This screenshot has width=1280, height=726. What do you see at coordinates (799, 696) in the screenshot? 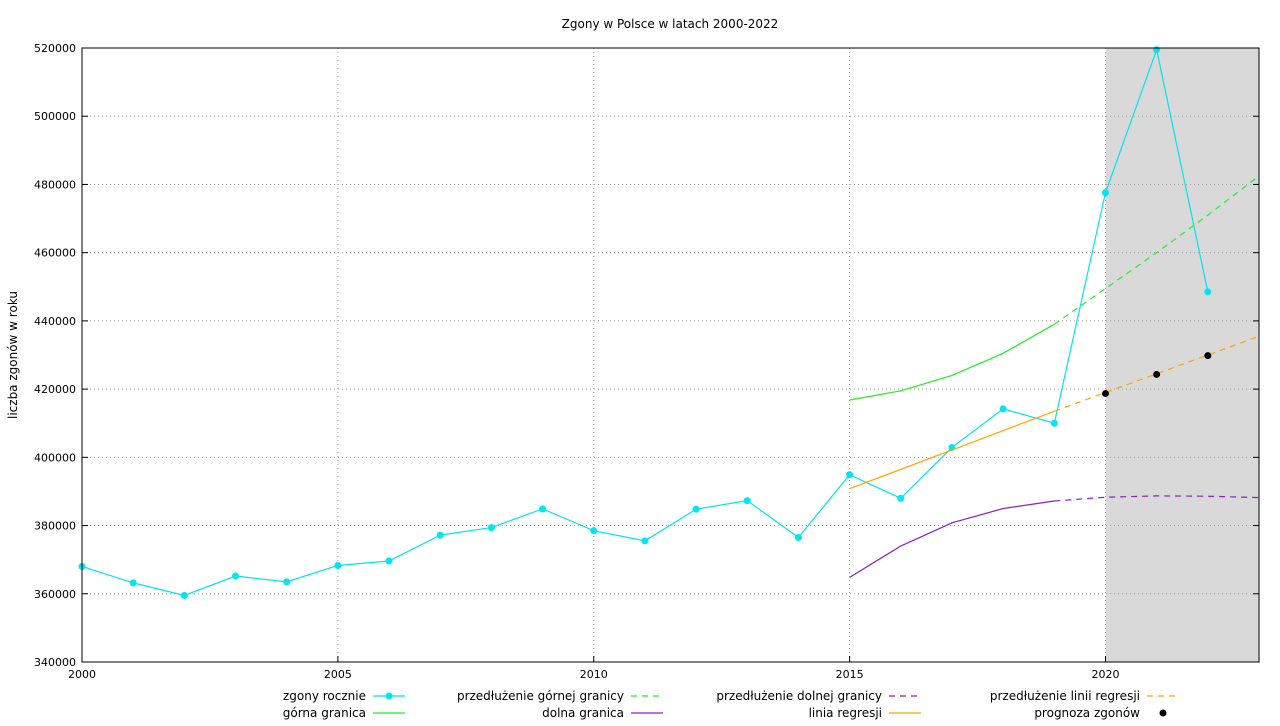
I see `legend-label-przedluzenie-dolnej-granicy: przedłużenie dolnej granicy` at bounding box center [799, 696].